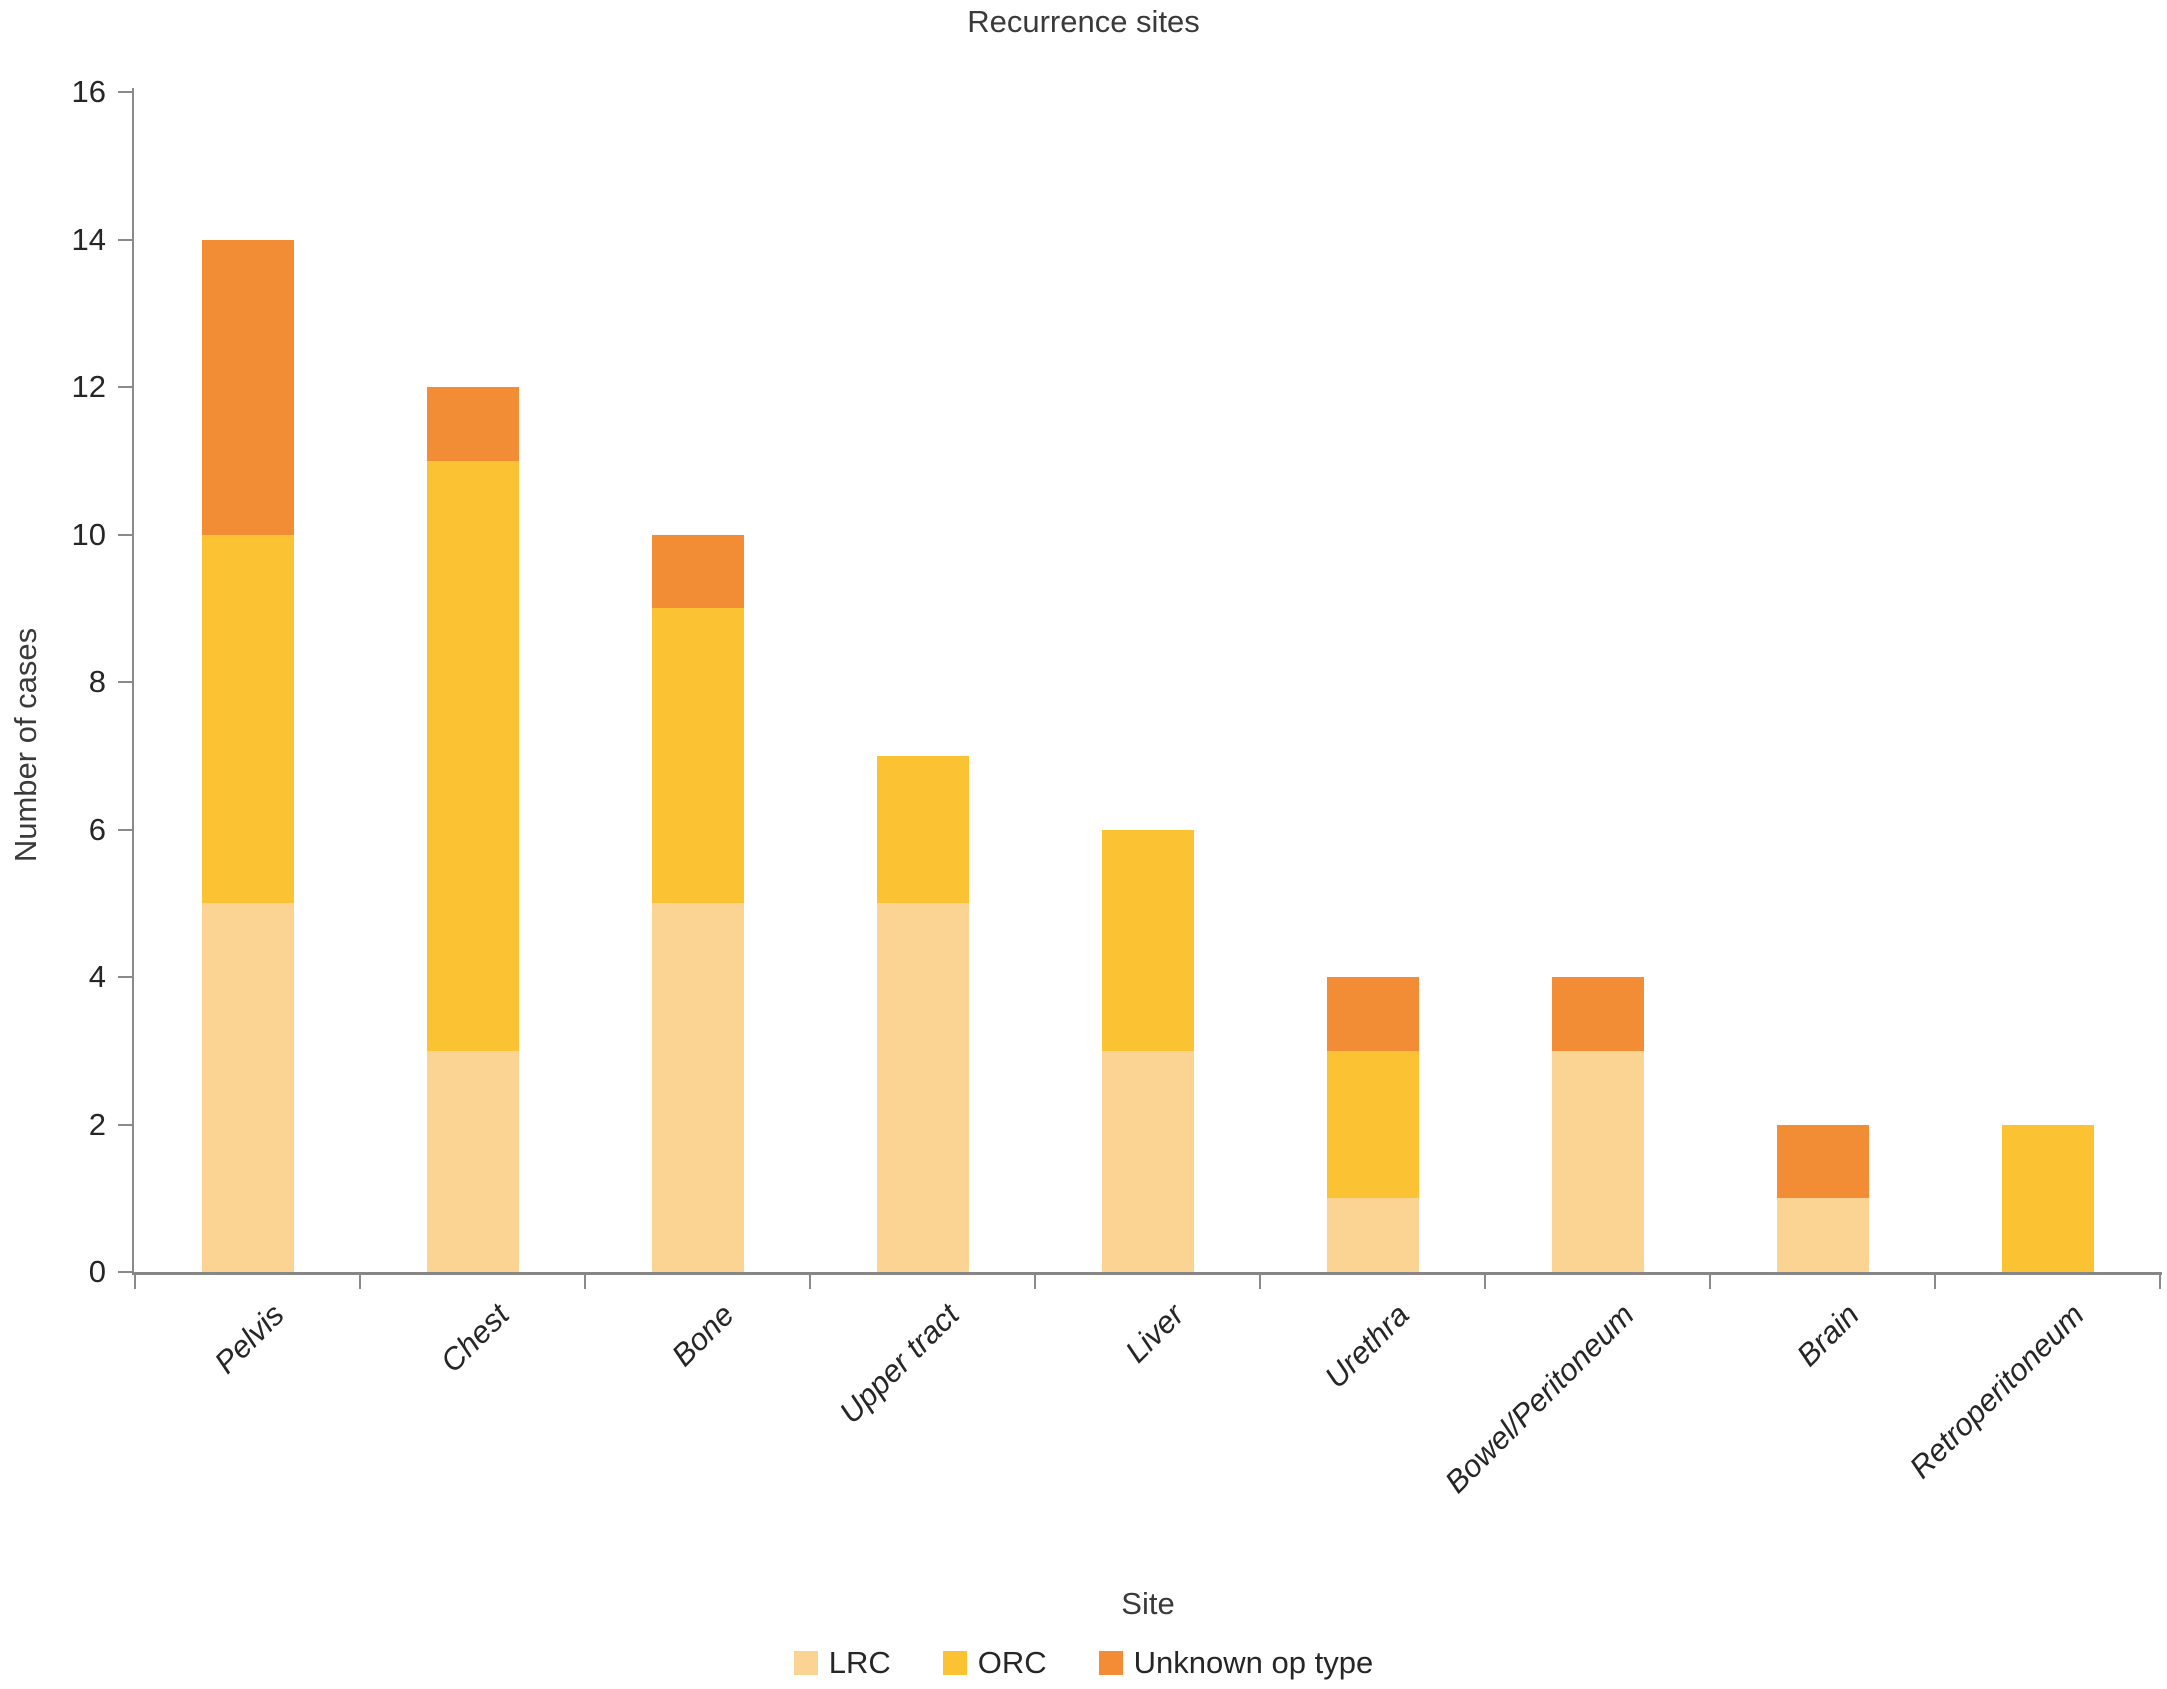 The height and width of the screenshot is (1689, 2167). I want to click on bar-segment-urethra-orc, so click(1372, 1124).